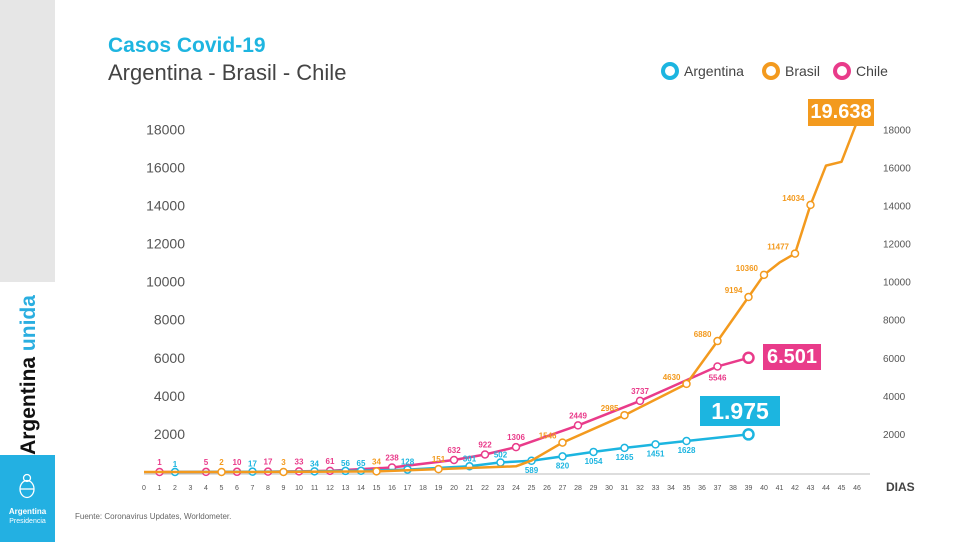 Image resolution: width=961 pixels, height=542 pixels. What do you see at coordinates (165, 244) in the screenshot?
I see `y-tick-label-left: 12000` at bounding box center [165, 244].